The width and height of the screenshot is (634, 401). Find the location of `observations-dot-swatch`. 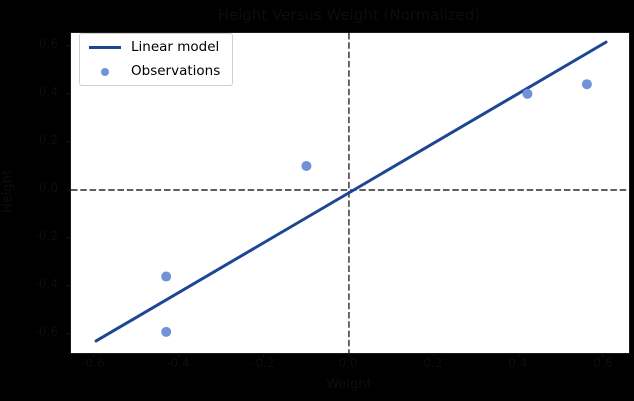

observations-dot-swatch is located at coordinates (105, 71).